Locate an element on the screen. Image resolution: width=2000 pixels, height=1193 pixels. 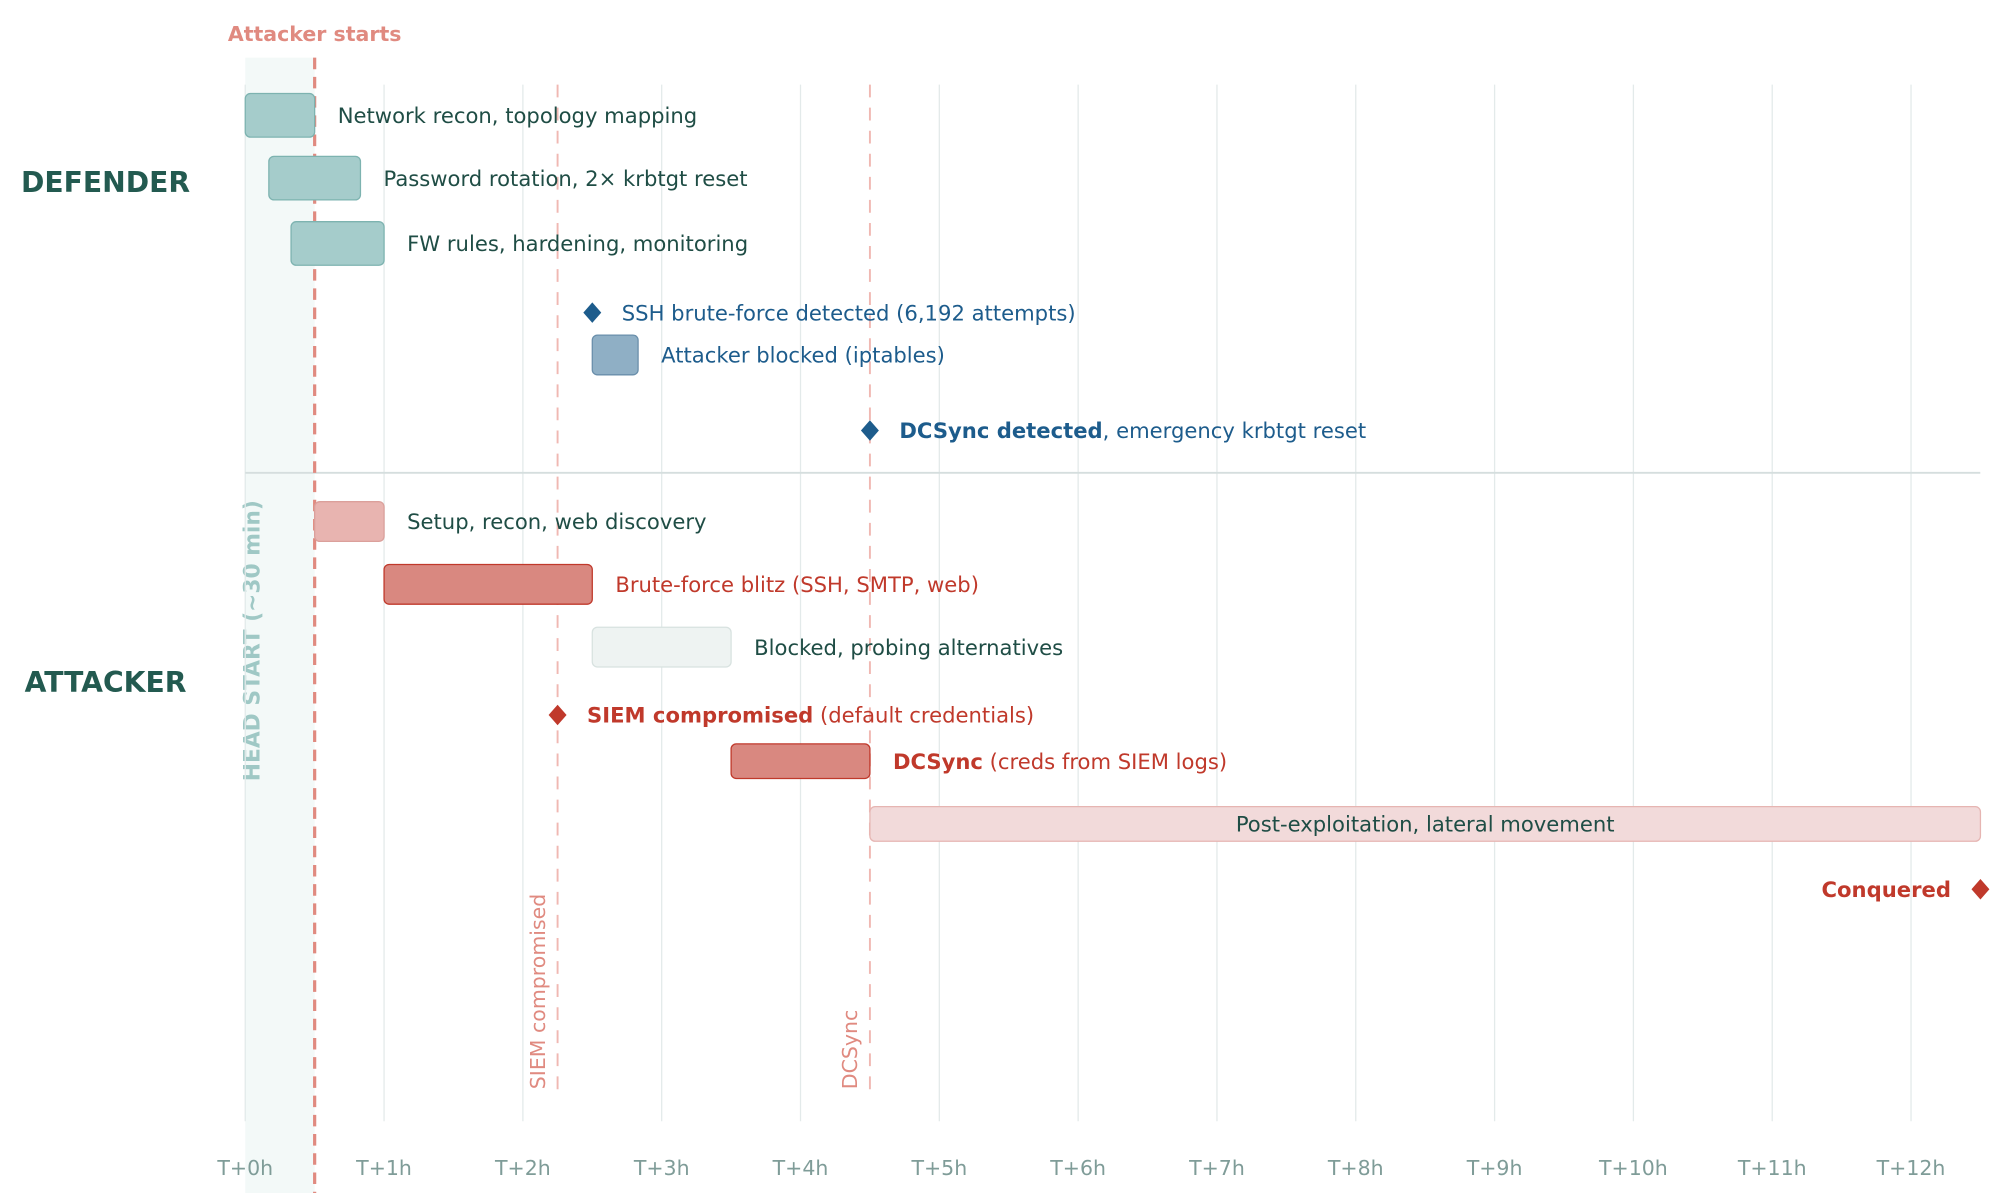
timeline-bar: Network recon, topology mapping is located at coordinates (470, 115).